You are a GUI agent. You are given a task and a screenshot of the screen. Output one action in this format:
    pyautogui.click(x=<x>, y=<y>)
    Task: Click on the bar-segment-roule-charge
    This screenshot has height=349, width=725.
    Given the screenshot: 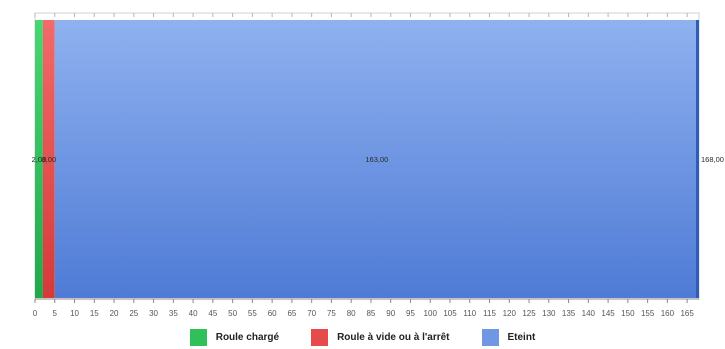 What is the action you would take?
    pyautogui.click(x=39, y=159)
    